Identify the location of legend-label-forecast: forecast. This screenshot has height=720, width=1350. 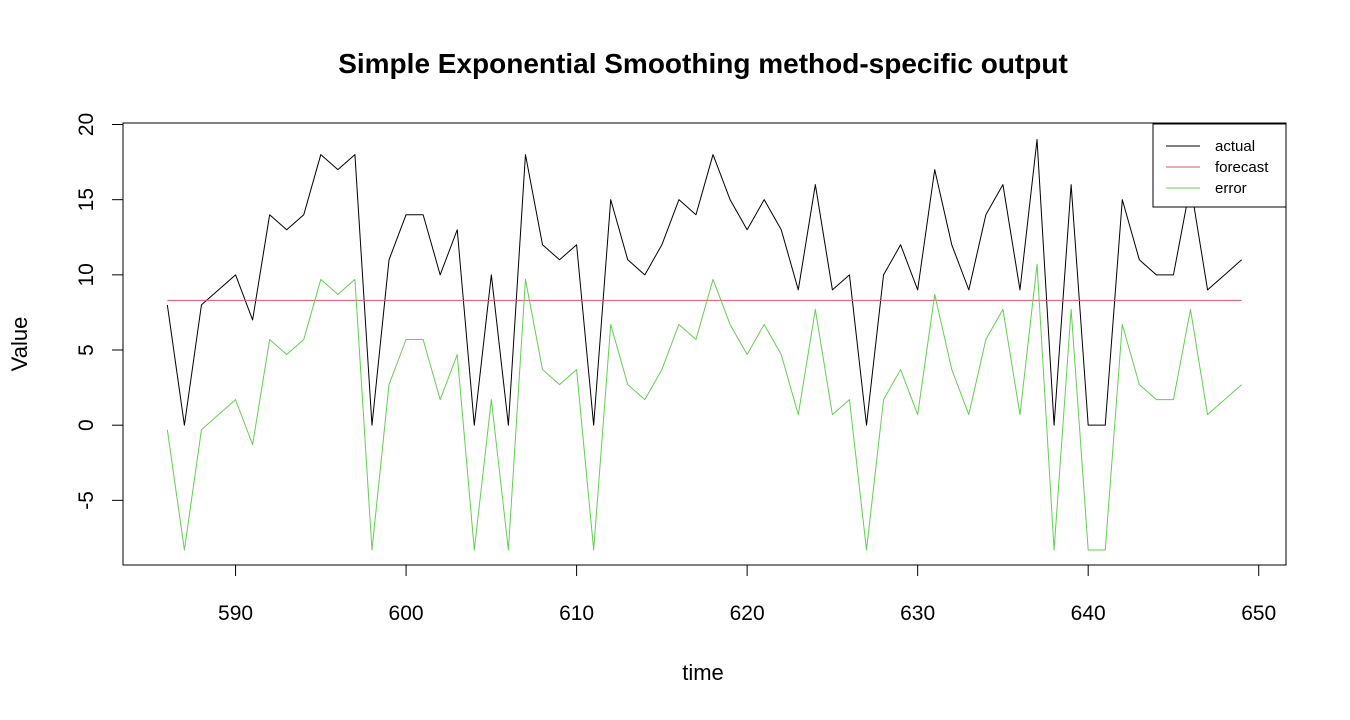
(1242, 167).